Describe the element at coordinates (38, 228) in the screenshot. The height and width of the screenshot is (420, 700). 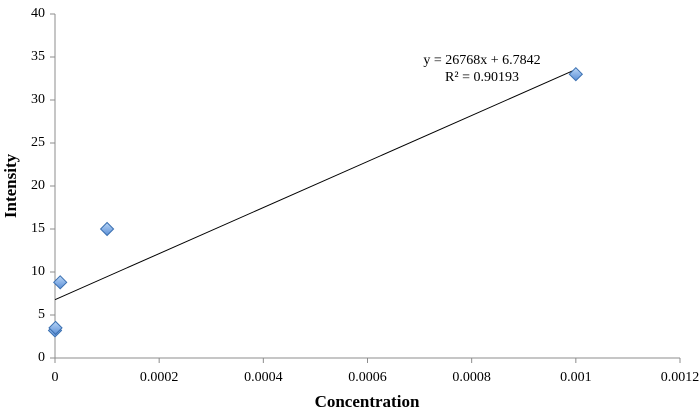
I see `y-tick-label: 15` at that location.